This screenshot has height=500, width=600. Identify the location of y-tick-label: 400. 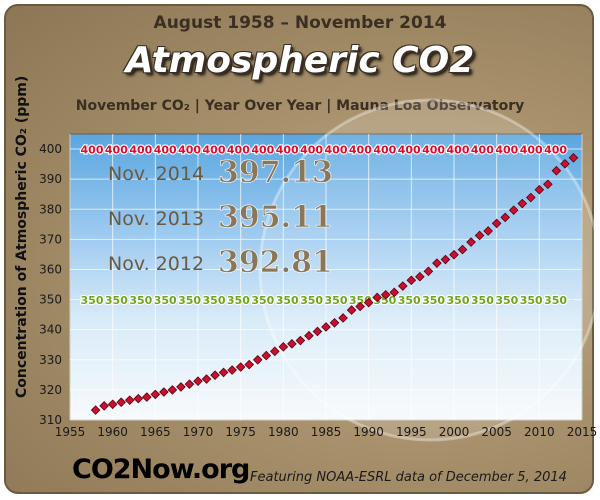
(50, 149).